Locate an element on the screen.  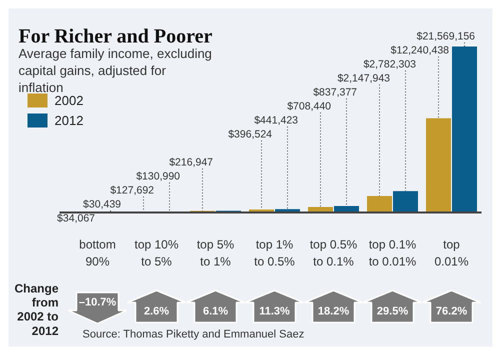
x-tick-label: bottom 90% is located at coordinates (97, 253).